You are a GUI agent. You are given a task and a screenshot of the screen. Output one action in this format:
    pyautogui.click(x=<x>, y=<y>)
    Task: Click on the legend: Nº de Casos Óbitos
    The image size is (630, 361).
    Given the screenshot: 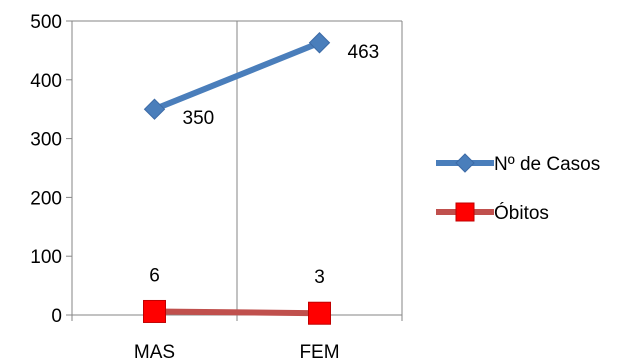 What is the action you would take?
    pyautogui.click(x=518, y=188)
    